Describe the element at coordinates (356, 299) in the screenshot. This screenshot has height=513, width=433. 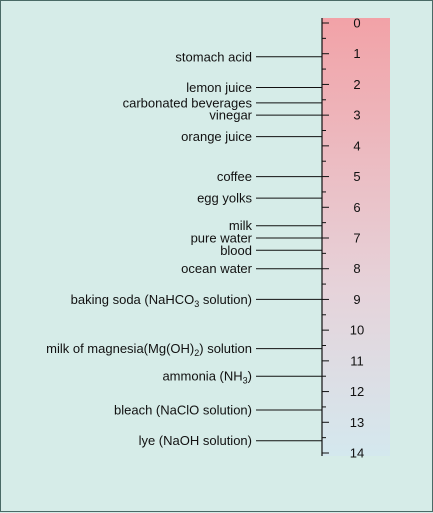
I see `ph-tick-label: 9` at that location.